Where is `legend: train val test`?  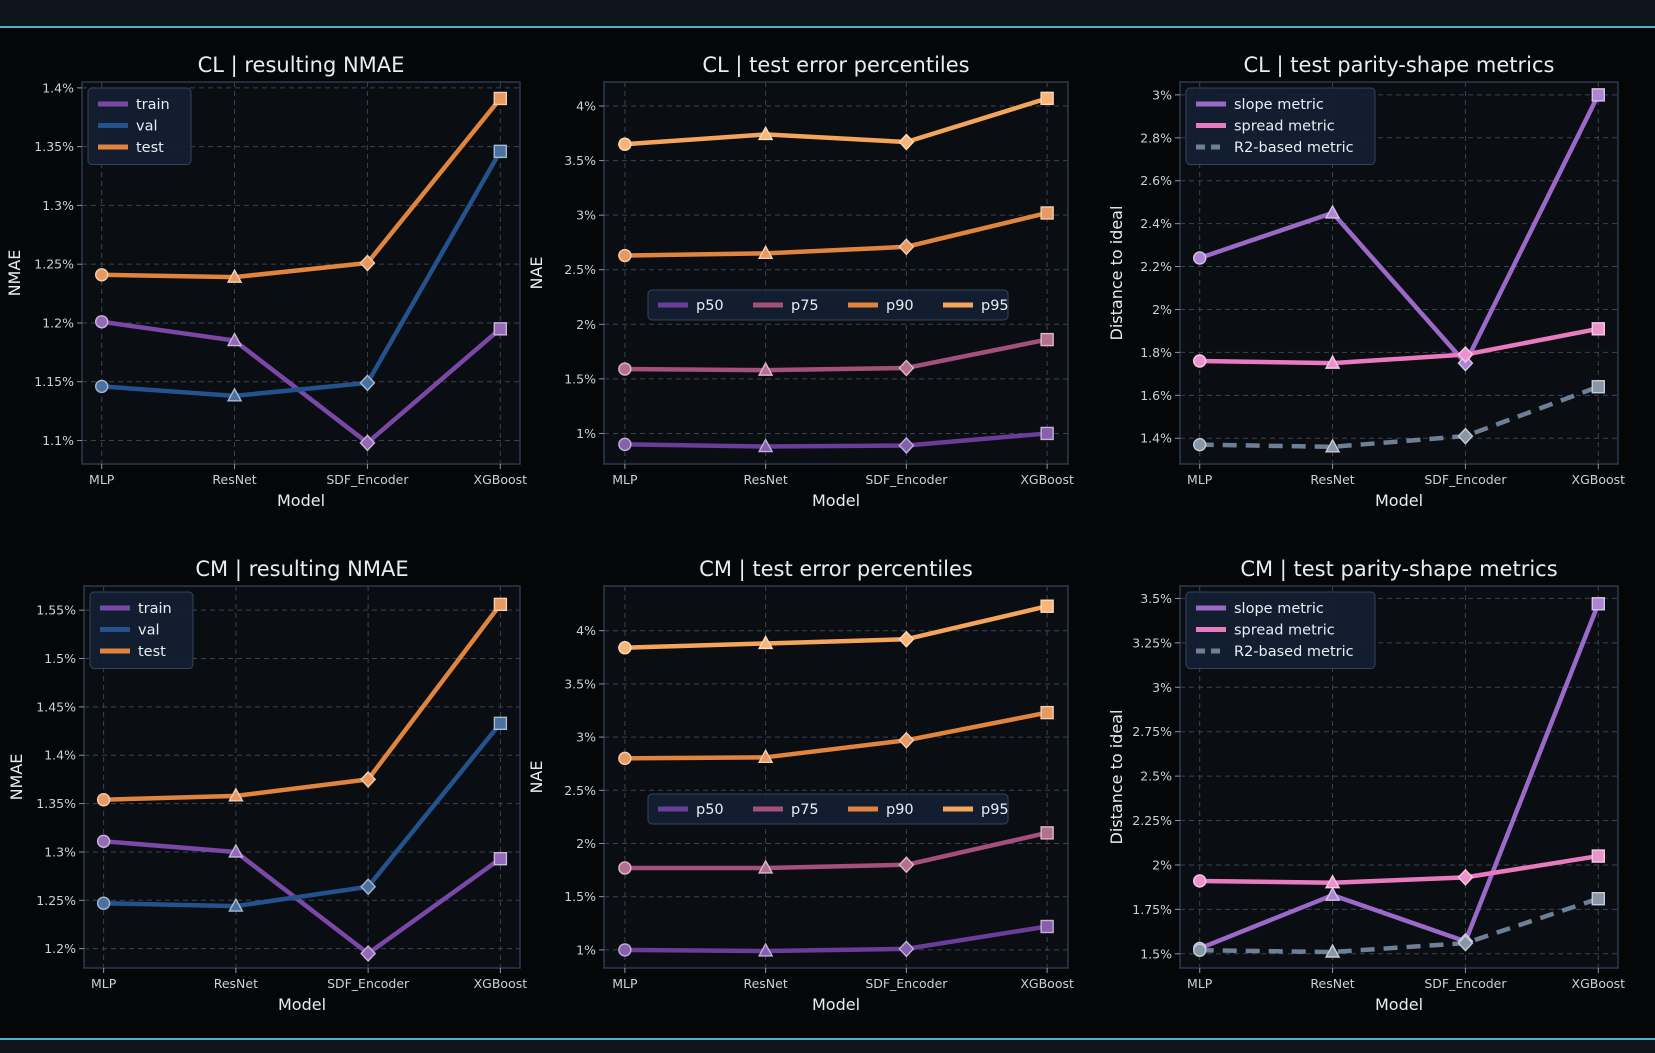
legend: train val test is located at coordinates (141, 630).